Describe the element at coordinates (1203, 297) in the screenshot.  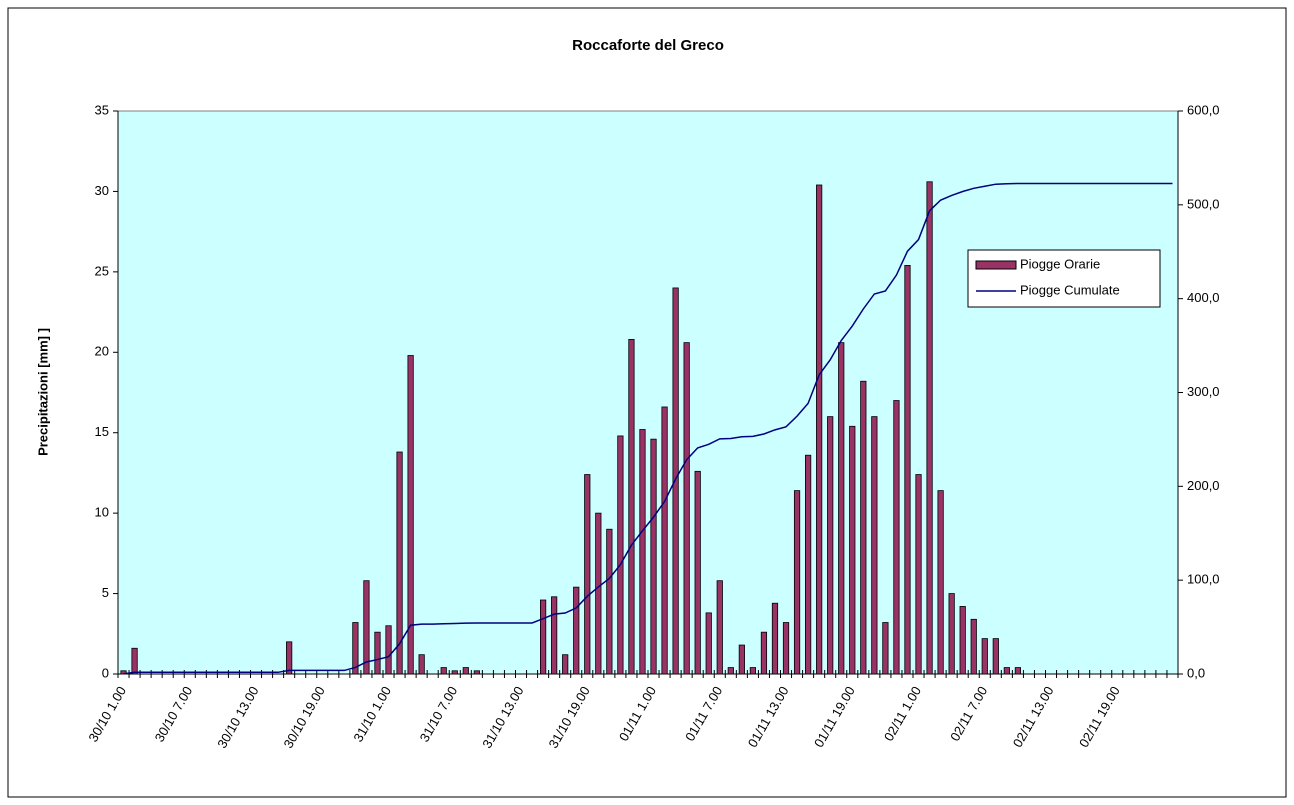
I see `y2-tick-label: 400,0` at that location.